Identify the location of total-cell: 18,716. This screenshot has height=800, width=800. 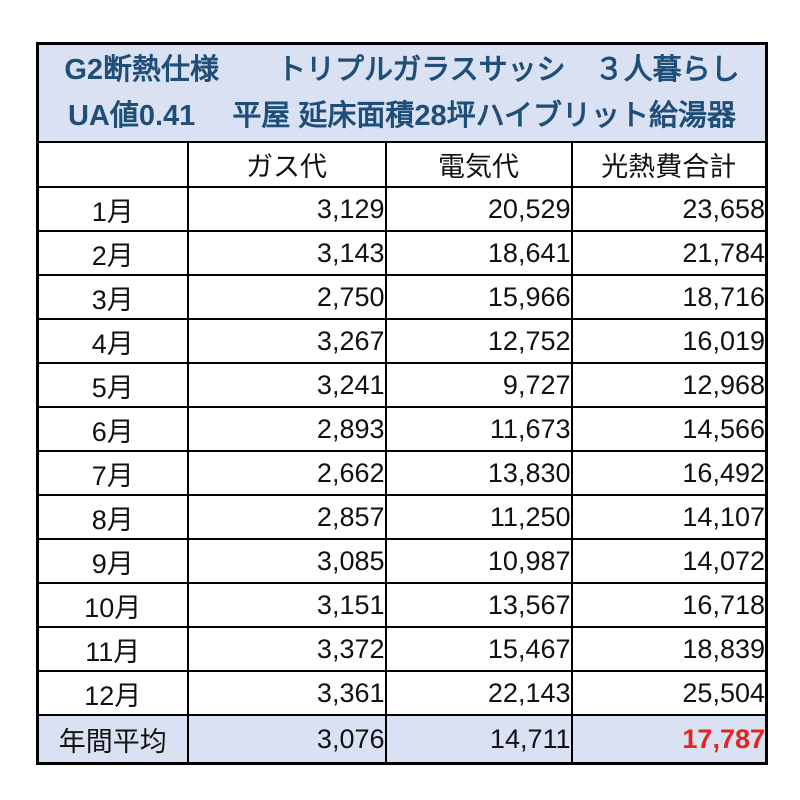
(669, 297).